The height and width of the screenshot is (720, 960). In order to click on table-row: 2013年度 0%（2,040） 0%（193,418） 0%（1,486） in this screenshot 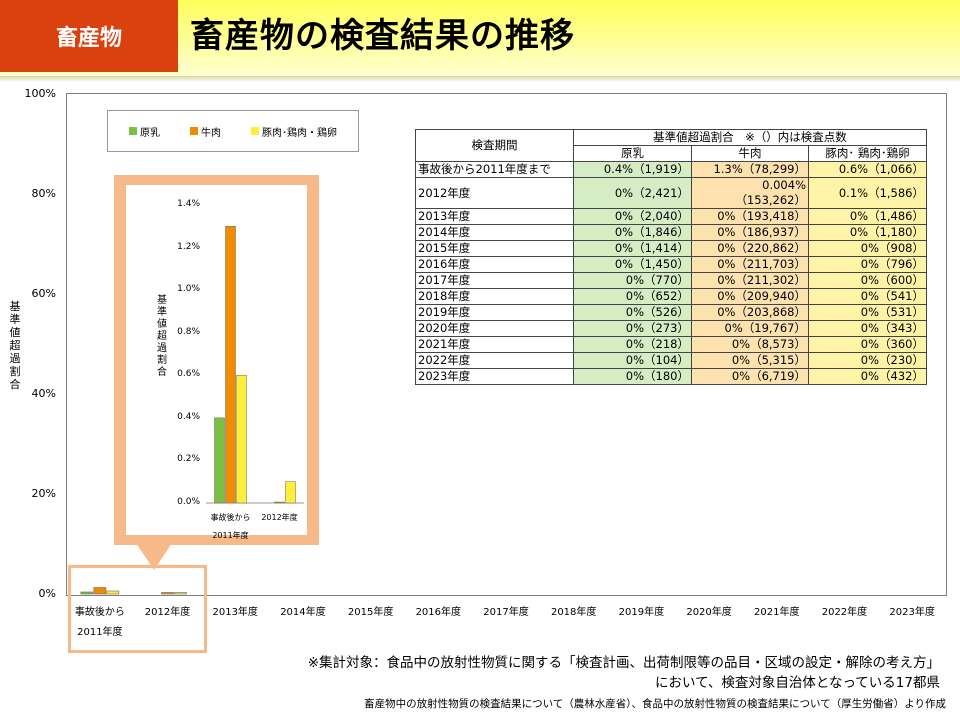, I will do `click(671, 216)`.